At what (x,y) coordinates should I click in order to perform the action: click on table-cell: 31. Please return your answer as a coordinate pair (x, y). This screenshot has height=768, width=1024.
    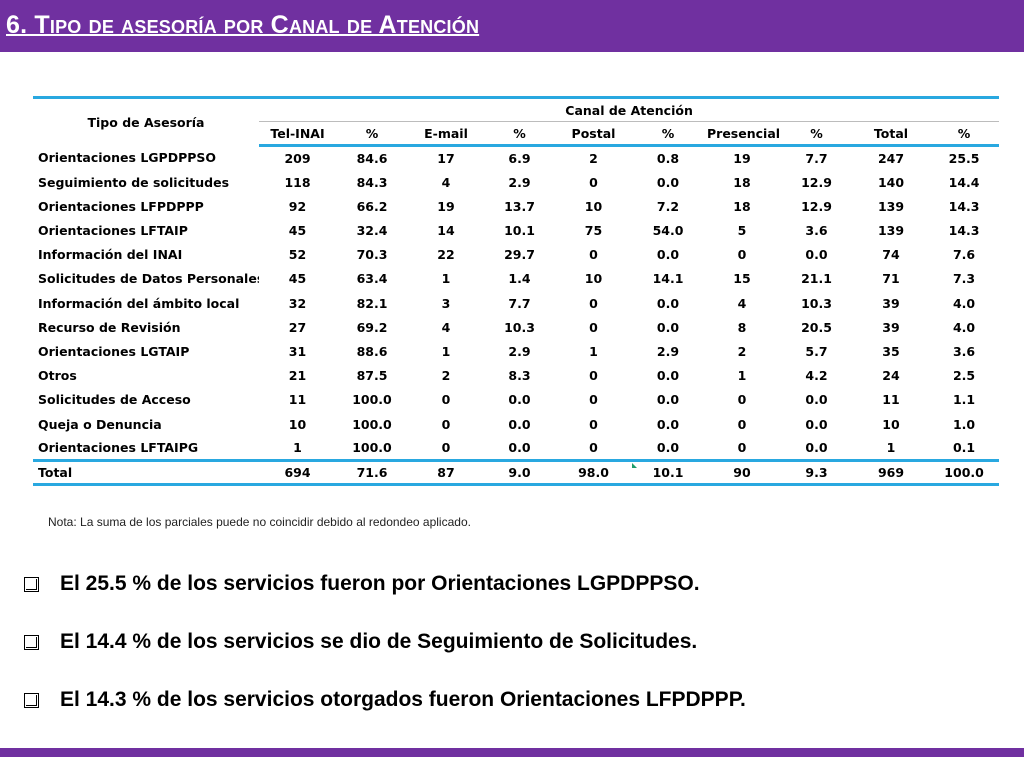
    Looking at the image, I should click on (297, 351).